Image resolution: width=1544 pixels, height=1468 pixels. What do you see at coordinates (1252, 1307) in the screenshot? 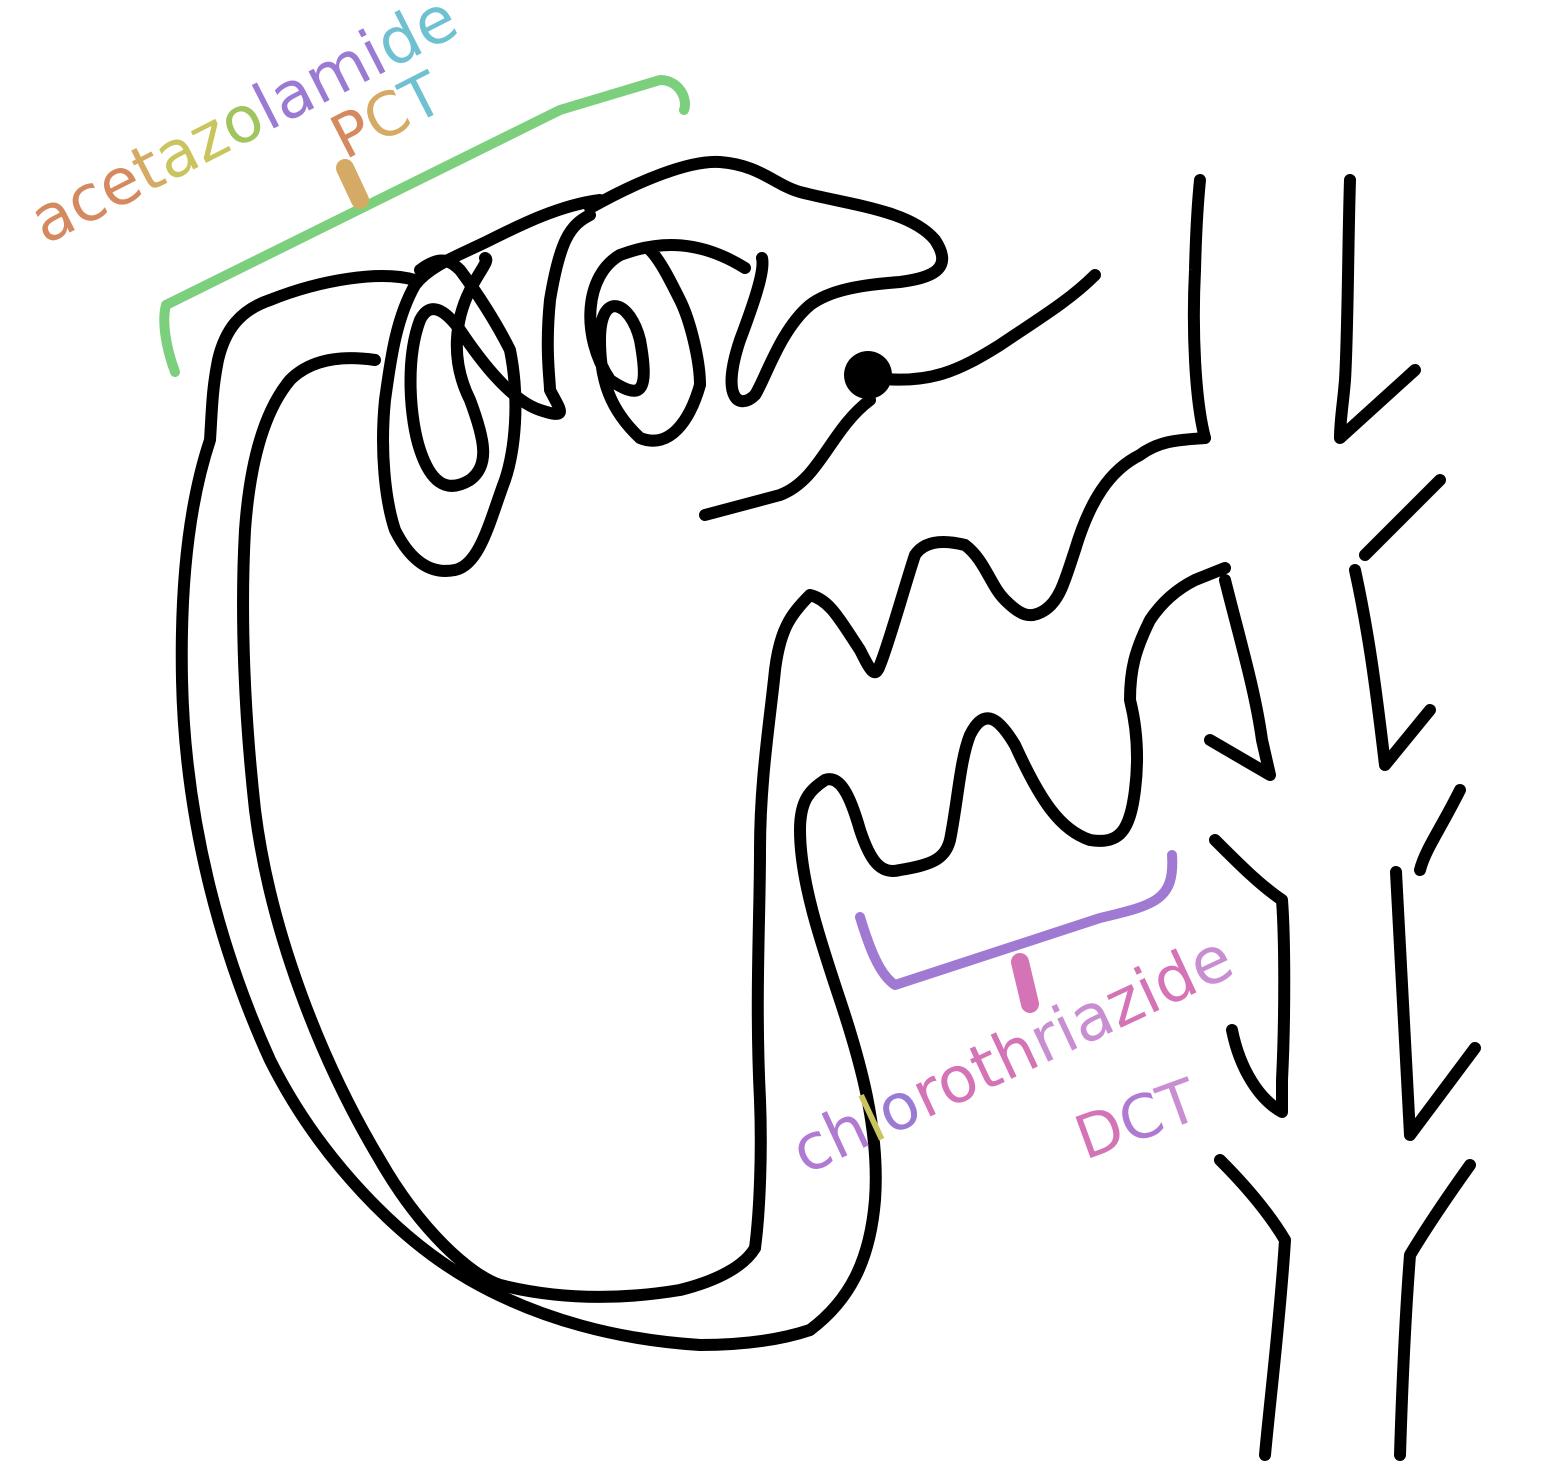
I see `collecting-duct-segment-3-left` at bounding box center [1252, 1307].